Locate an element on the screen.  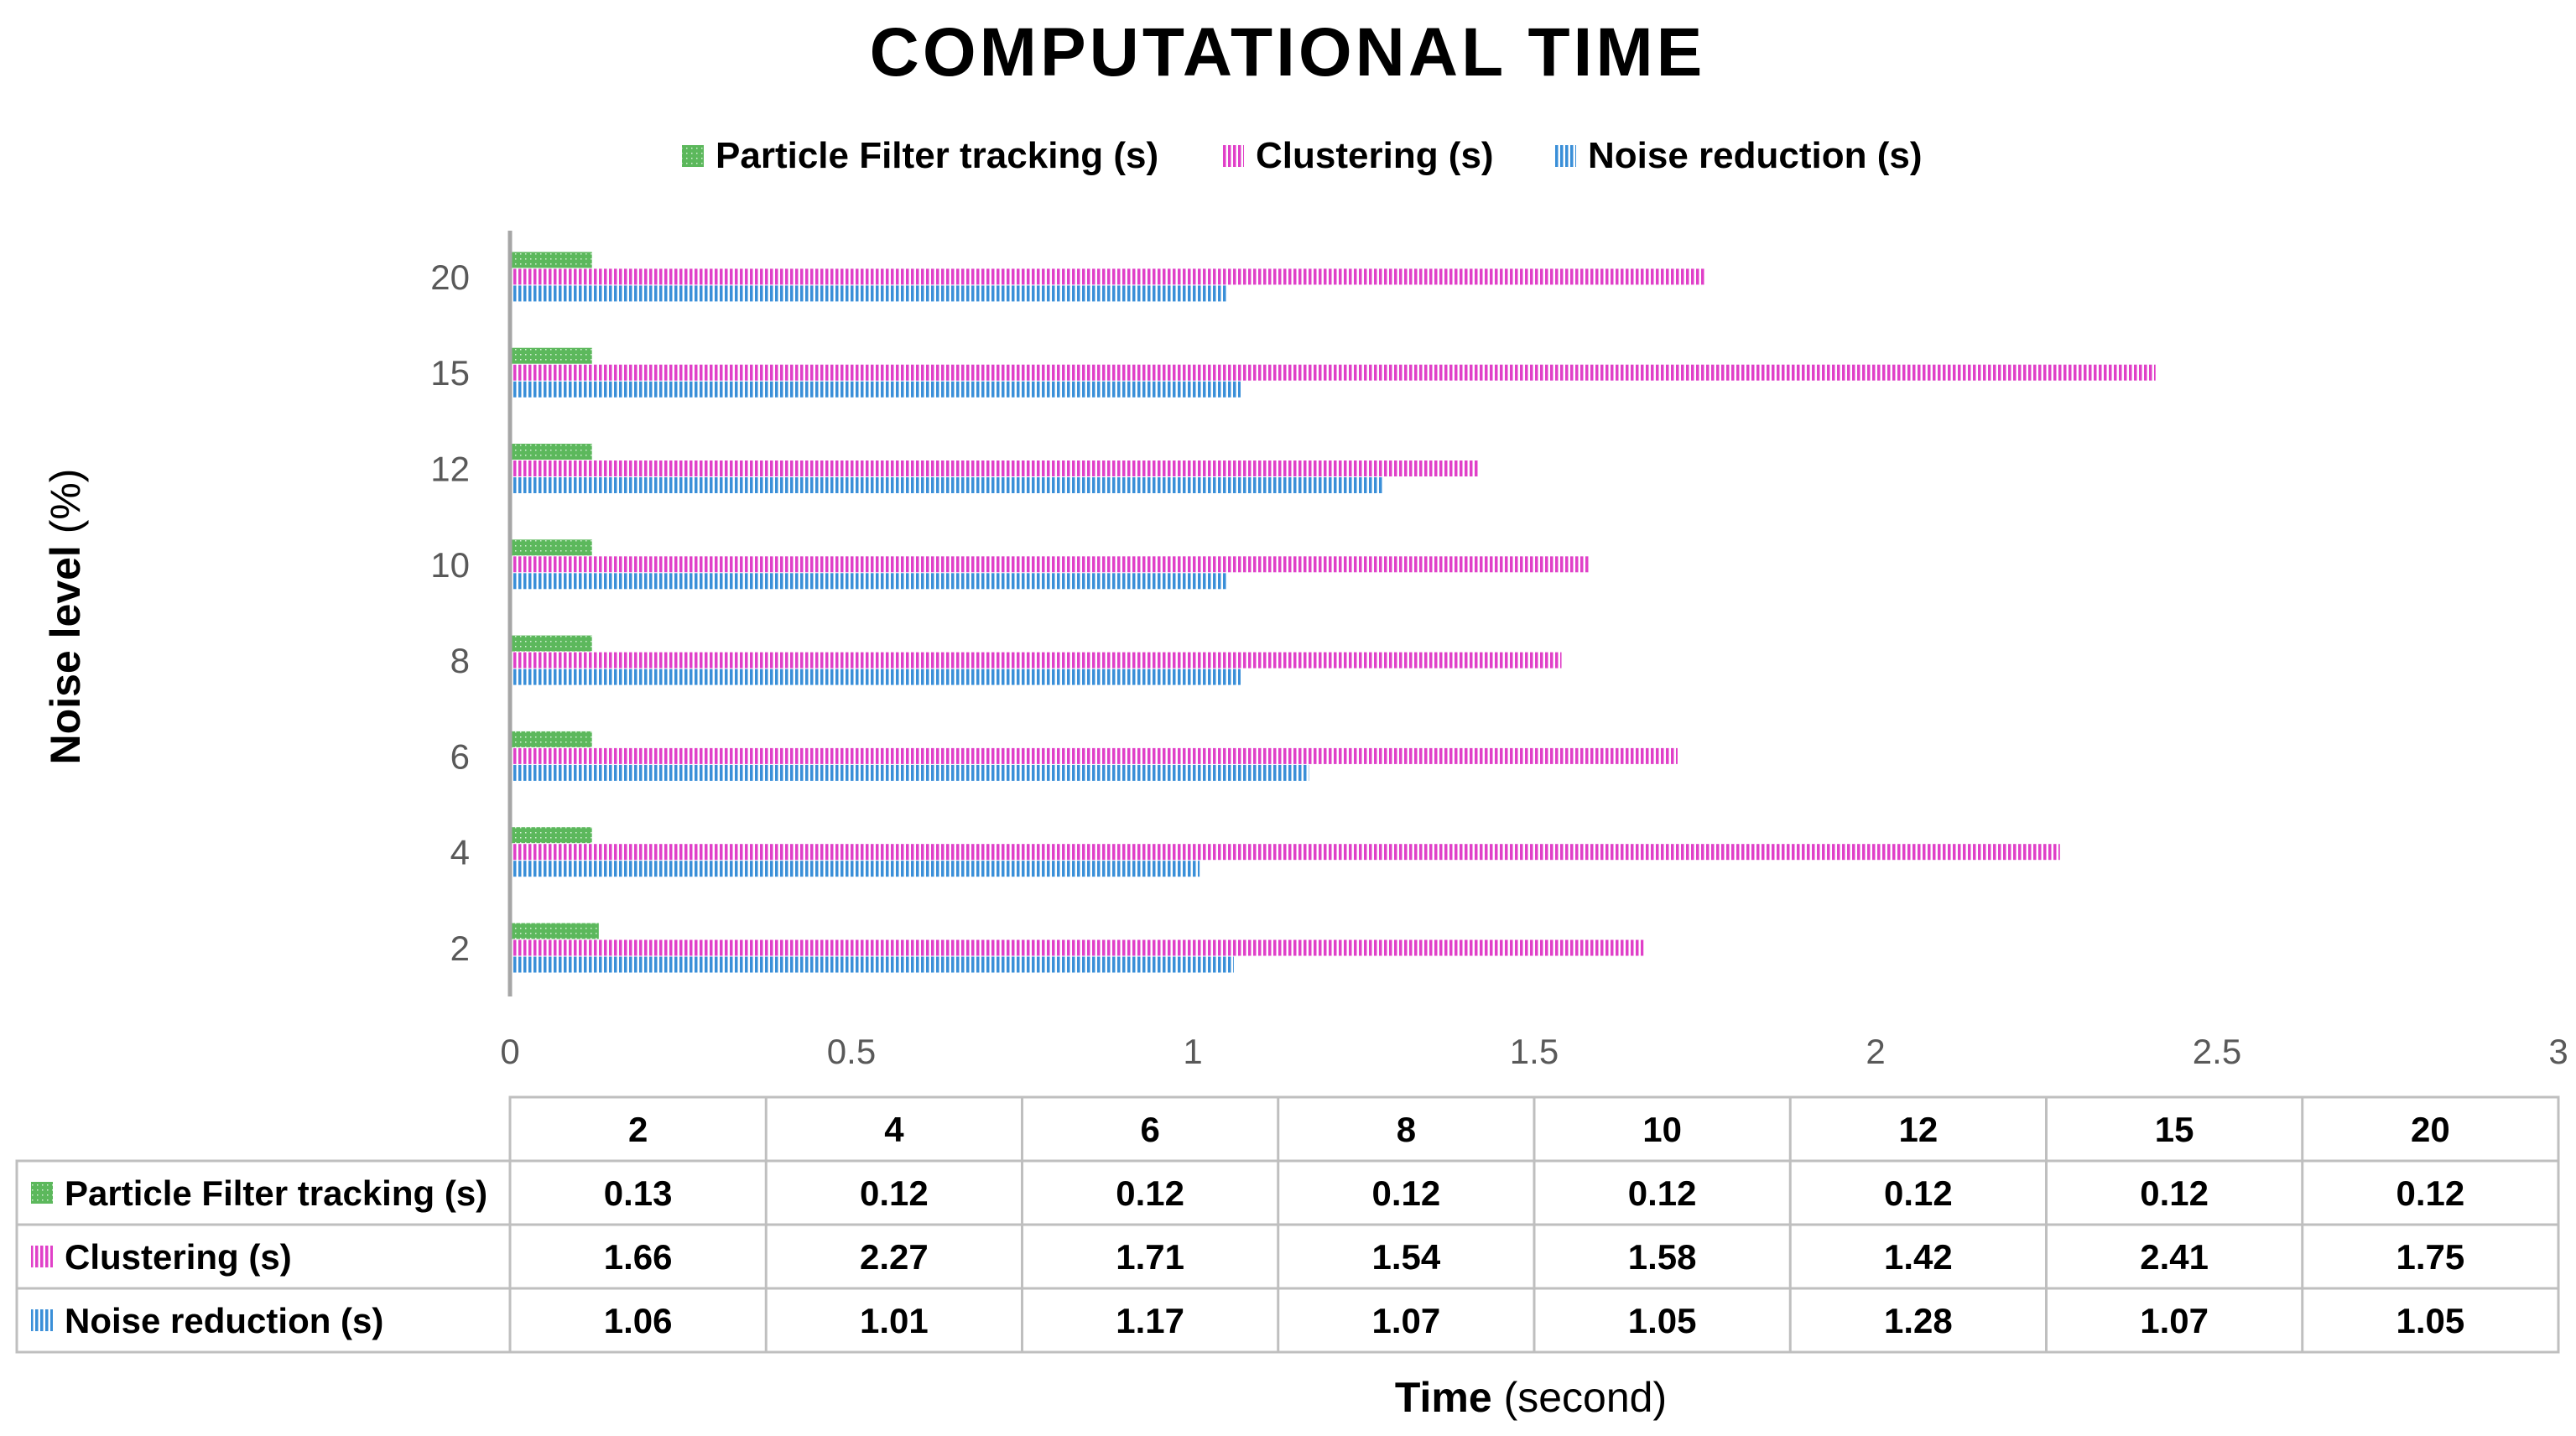
table-cell: 0.13 is located at coordinates (638, 1193).